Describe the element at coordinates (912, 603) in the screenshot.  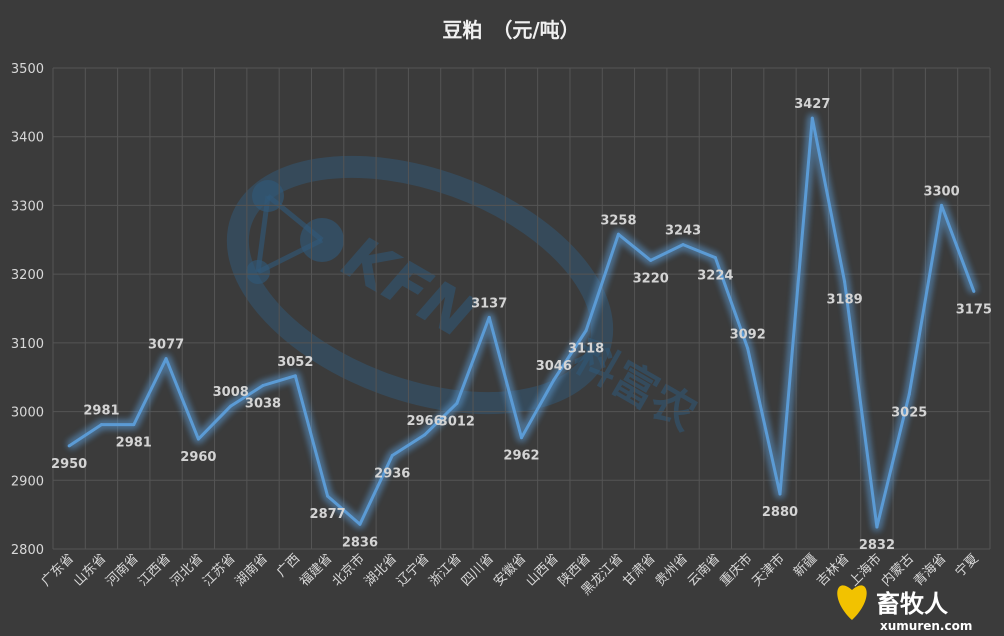
I see `logo-name: 畜牧人` at that location.